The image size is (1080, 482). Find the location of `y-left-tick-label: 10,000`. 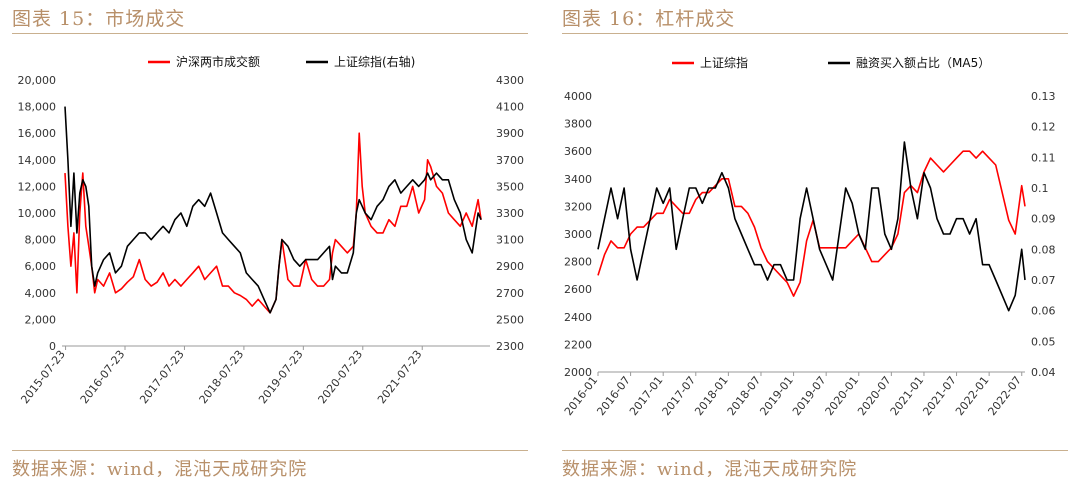

y-left-tick-label: 10,000 is located at coordinates (37, 213).